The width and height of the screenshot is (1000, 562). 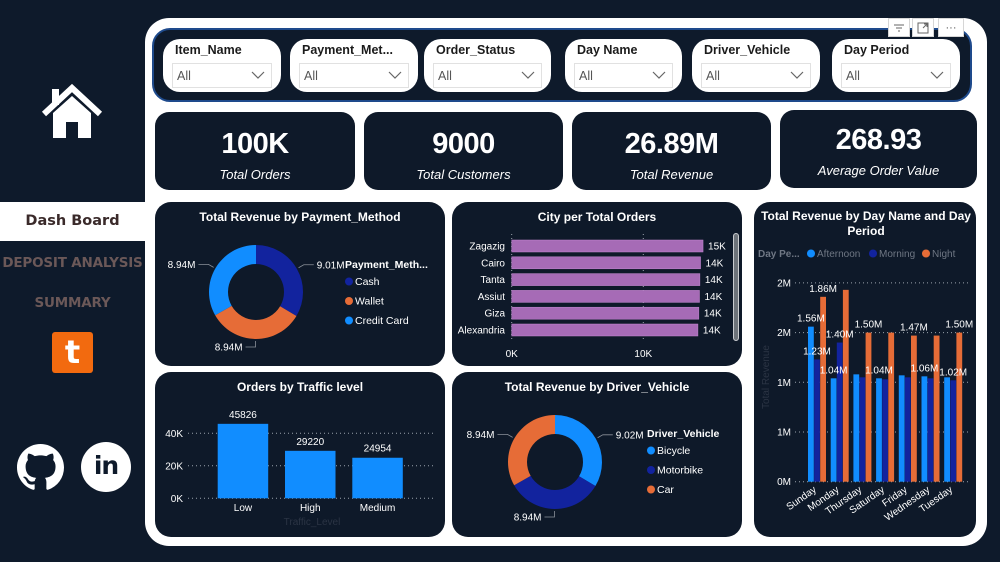 I want to click on y-tick-label: 1M, so click(x=784, y=383).